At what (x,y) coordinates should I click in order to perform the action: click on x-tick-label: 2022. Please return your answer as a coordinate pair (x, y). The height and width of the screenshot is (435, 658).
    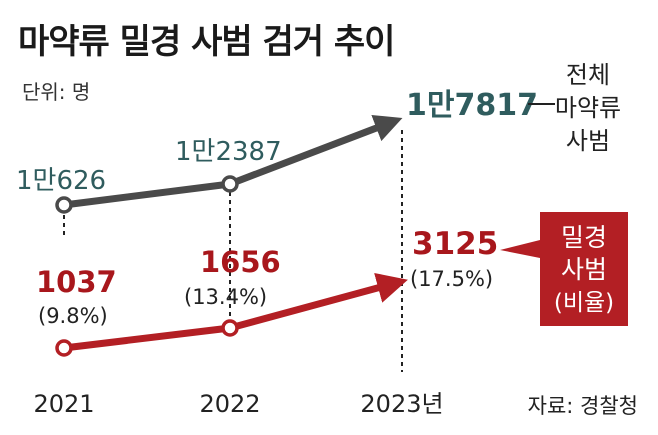
    Looking at the image, I should click on (229, 404).